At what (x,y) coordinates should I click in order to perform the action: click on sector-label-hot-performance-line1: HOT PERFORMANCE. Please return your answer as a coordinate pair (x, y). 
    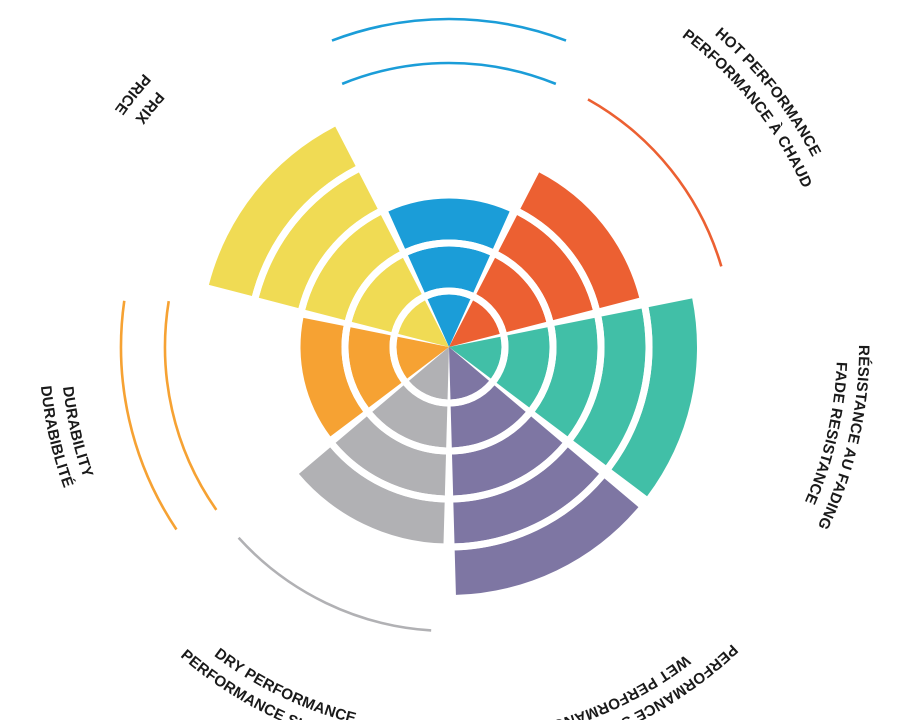
    Looking at the image, I should click on (768, 92).